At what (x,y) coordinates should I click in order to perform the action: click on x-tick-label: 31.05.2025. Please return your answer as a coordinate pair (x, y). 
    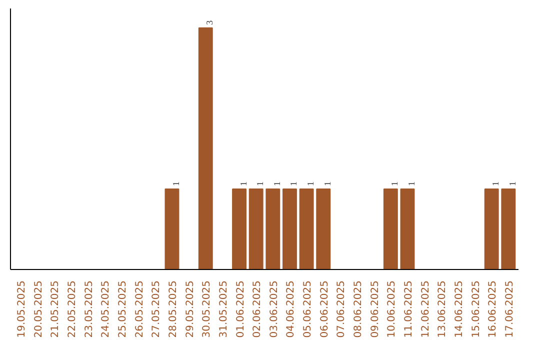
    Looking at the image, I should click on (224, 309).